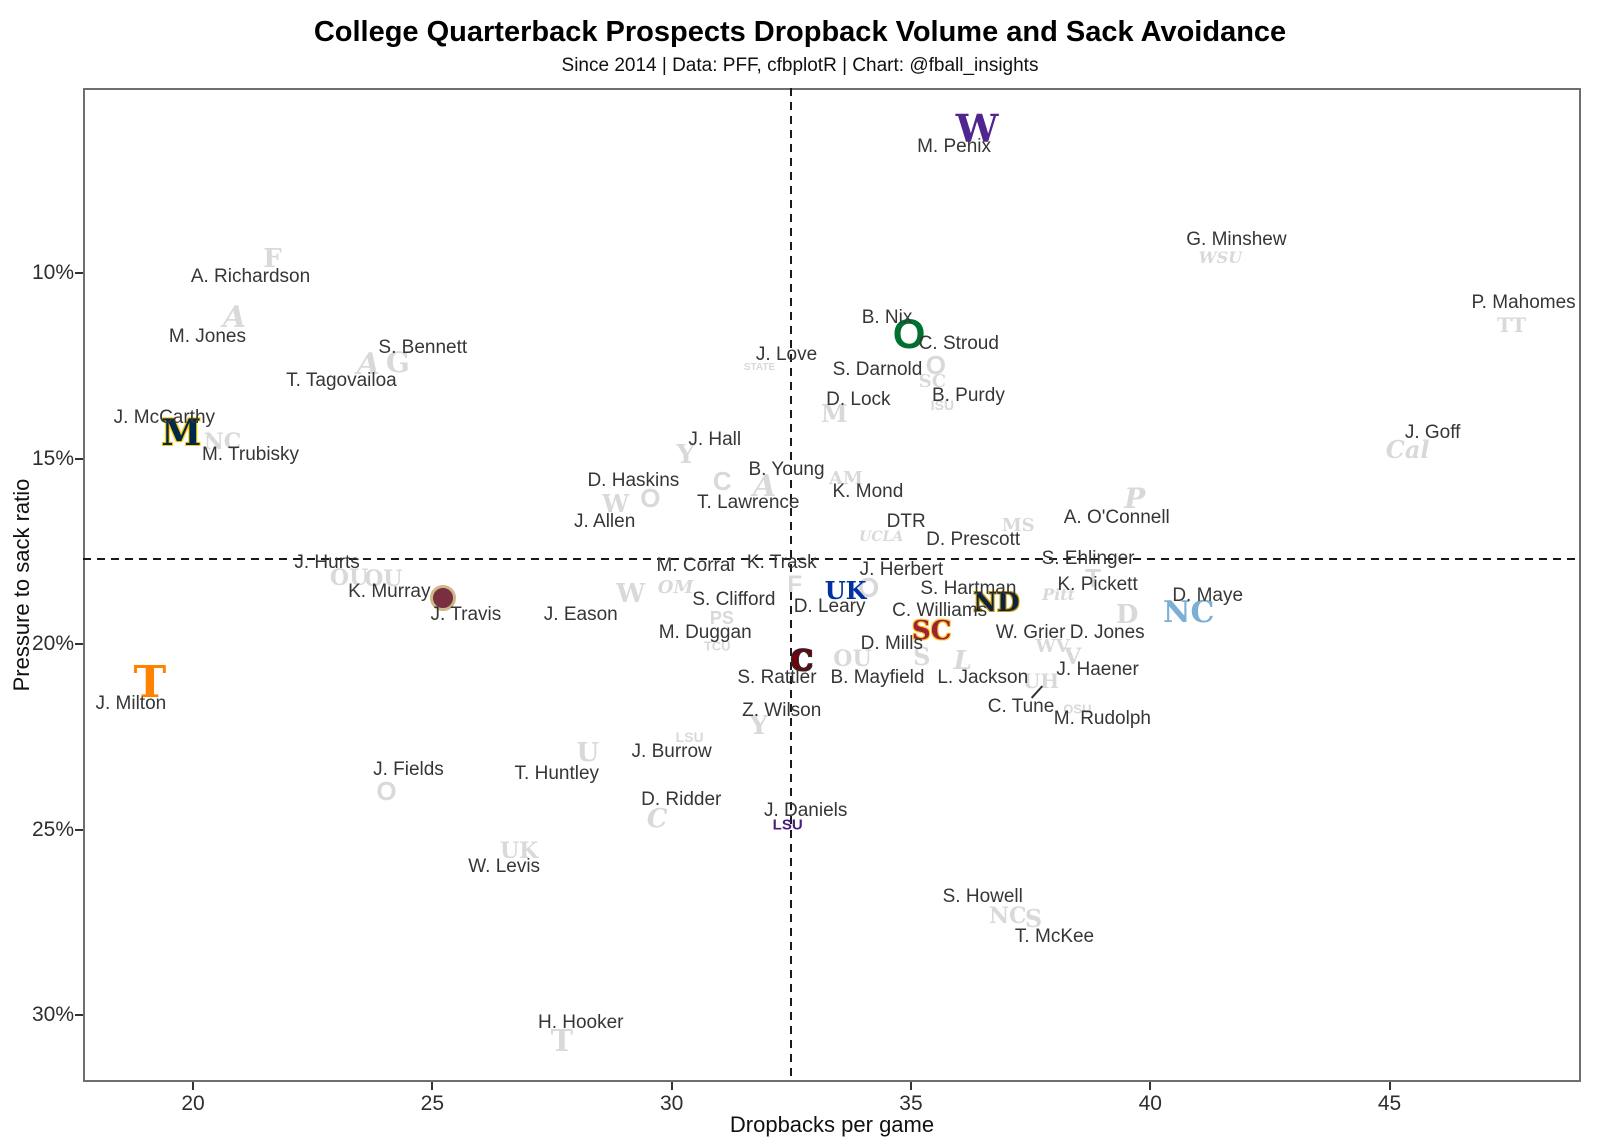 The image size is (1600, 1141). I want to click on georgia-logo-icon: G, so click(397, 362).